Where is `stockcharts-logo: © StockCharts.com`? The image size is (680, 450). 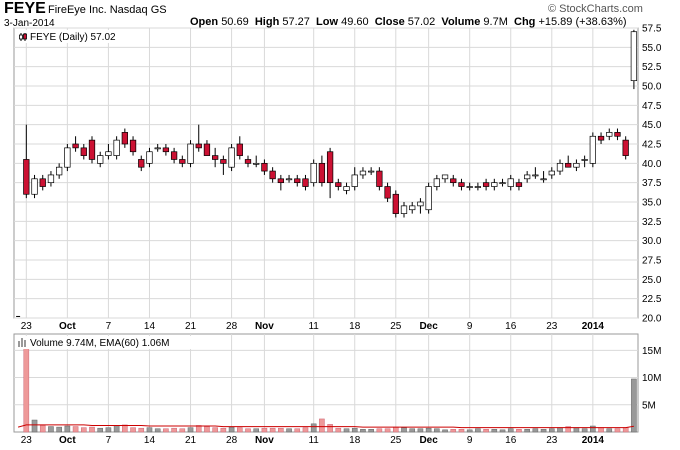
stockcharts-logo: © StockCharts.com is located at coordinates (595, 9).